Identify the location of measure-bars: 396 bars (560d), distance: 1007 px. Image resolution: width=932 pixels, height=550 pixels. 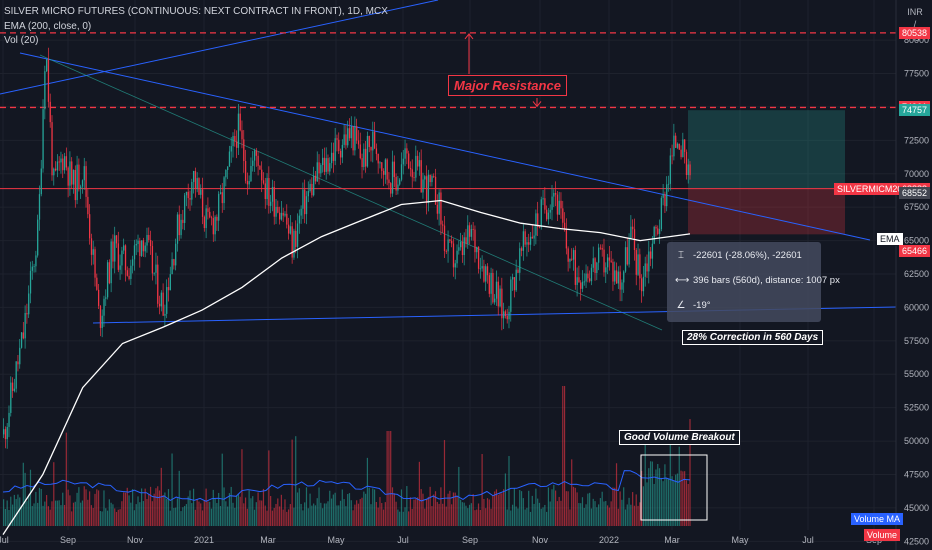
(766, 280).